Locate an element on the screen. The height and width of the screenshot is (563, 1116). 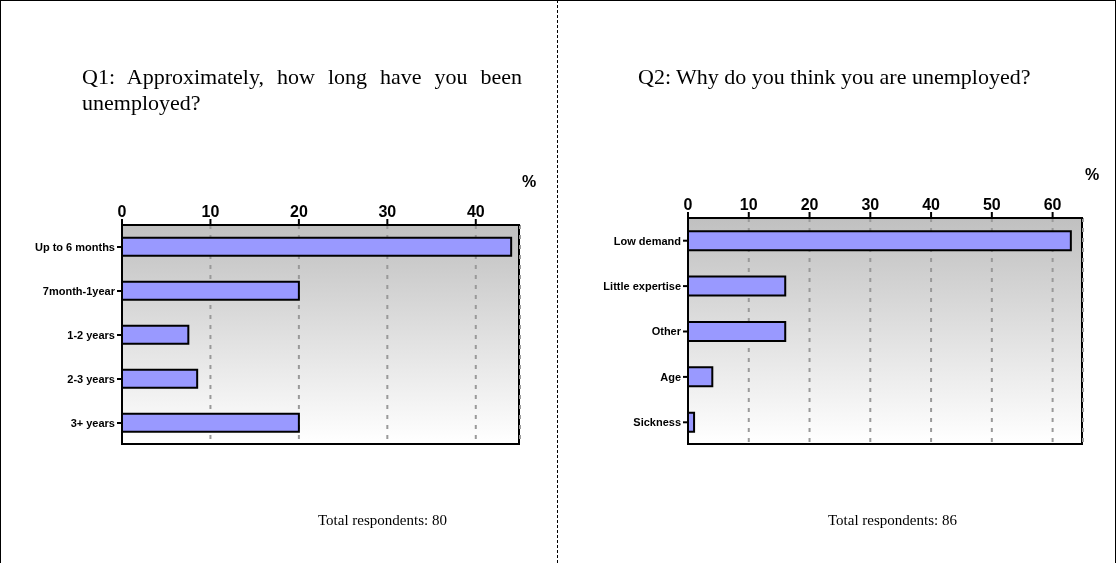
x-tick-label: 50 is located at coordinates (991, 204).